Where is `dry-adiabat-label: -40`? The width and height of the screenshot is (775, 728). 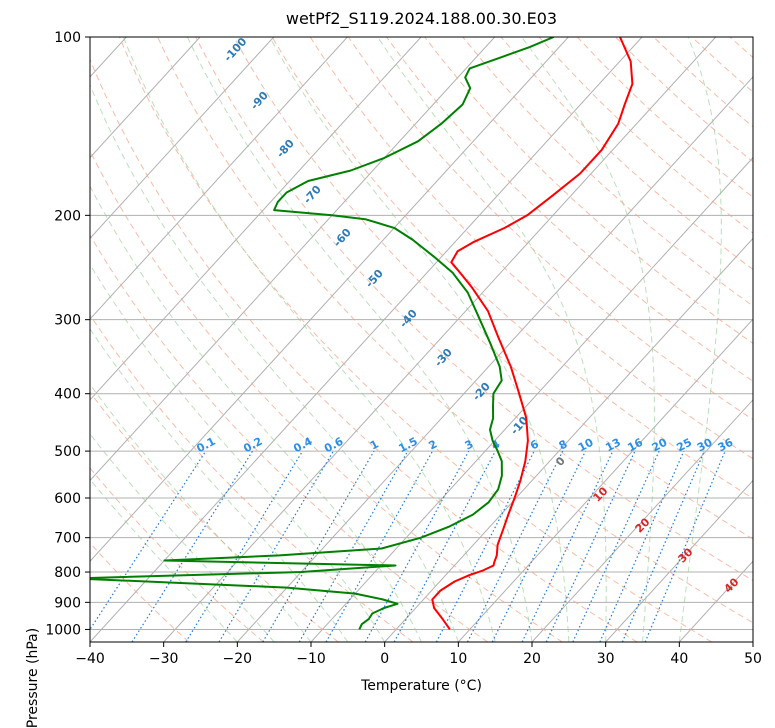
dry-adiabat-label: -40 is located at coordinates (408, 319).